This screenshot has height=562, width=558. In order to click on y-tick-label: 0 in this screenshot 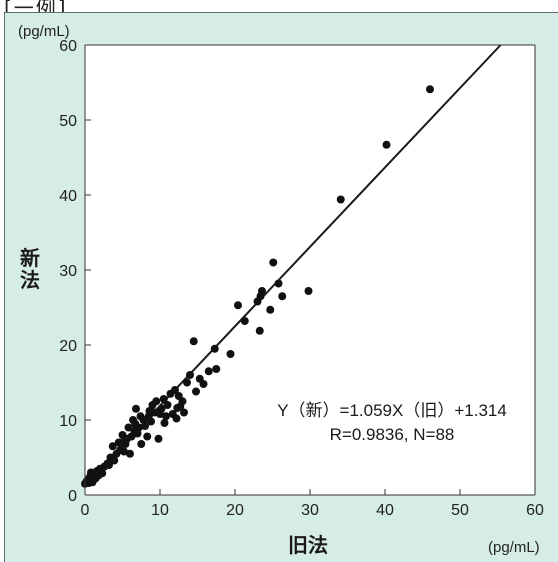, I will do `click(72, 496)`.